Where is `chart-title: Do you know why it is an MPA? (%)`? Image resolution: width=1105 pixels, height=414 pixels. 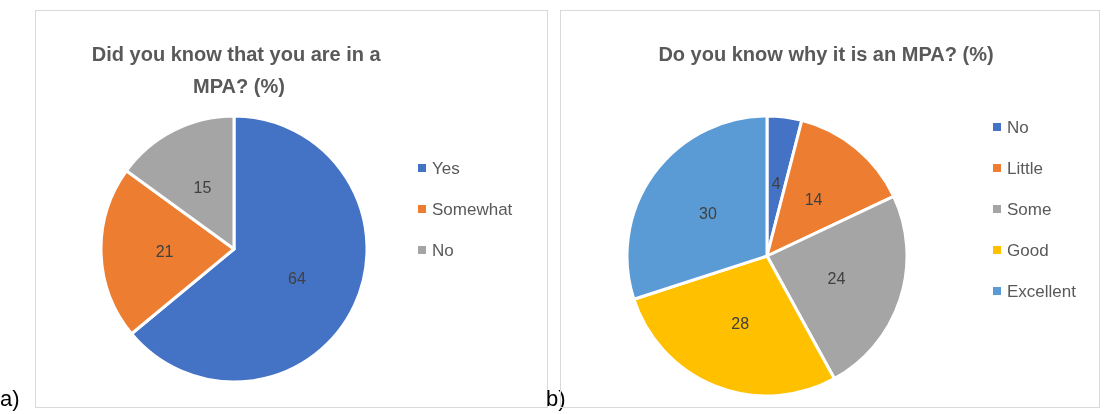
chart-title: Do you know why it is an MPA? (%) is located at coordinates (826, 54).